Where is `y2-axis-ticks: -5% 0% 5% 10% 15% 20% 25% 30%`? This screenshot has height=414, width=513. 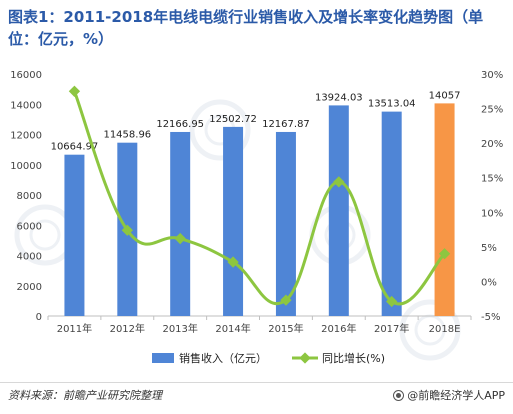 y2-axis-ticks: -5% 0% 5% 10% 15% 20% 25% 30% is located at coordinates (492, 196).